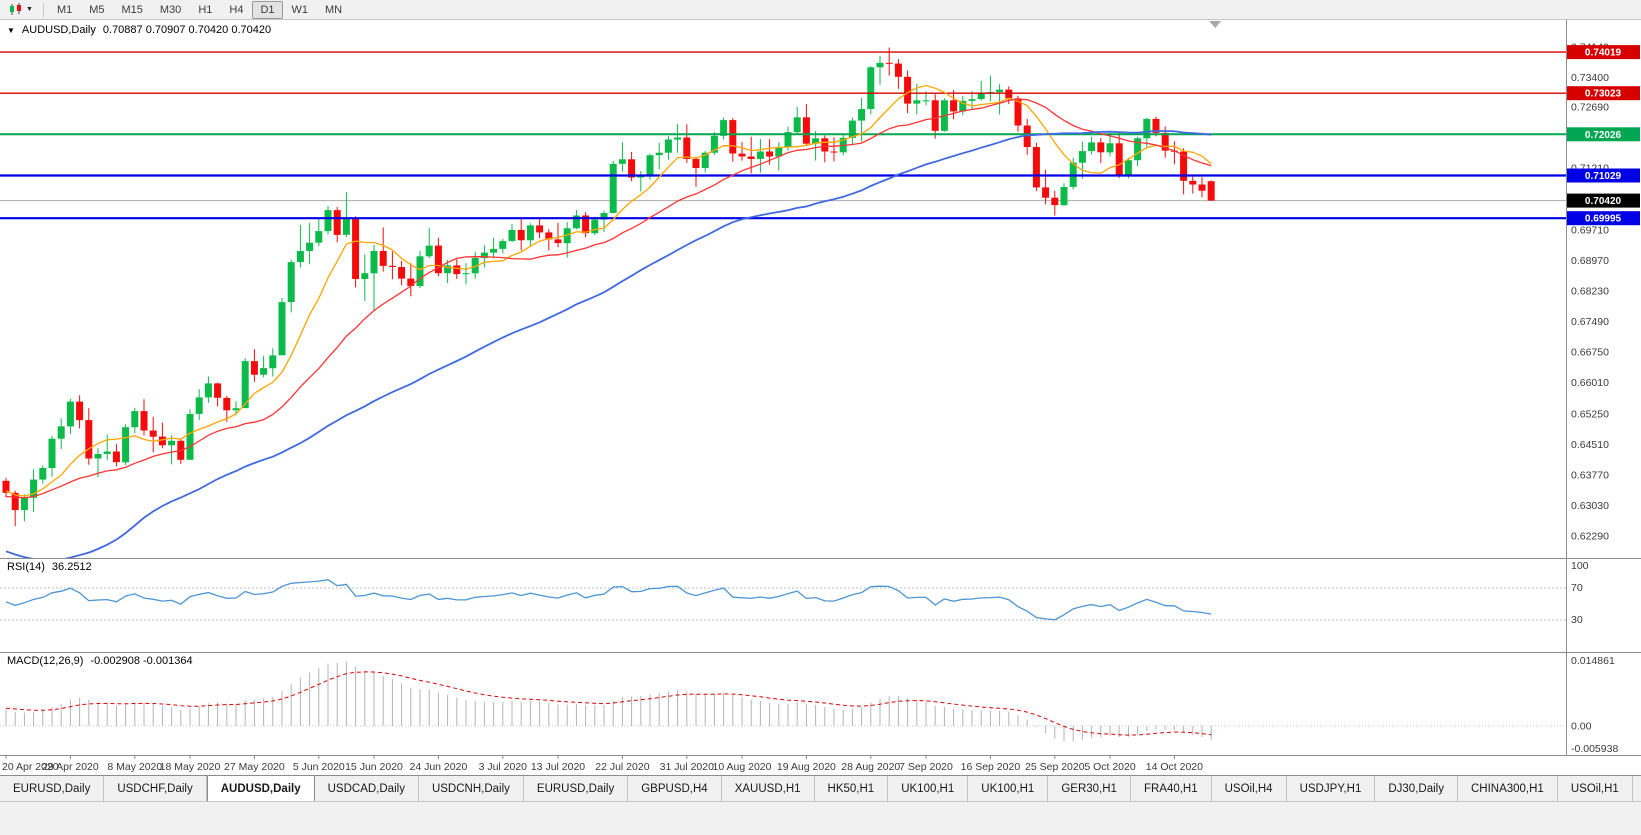 The width and height of the screenshot is (1641, 835). I want to click on svg-text: 7 Sep 2020, so click(926, 767).